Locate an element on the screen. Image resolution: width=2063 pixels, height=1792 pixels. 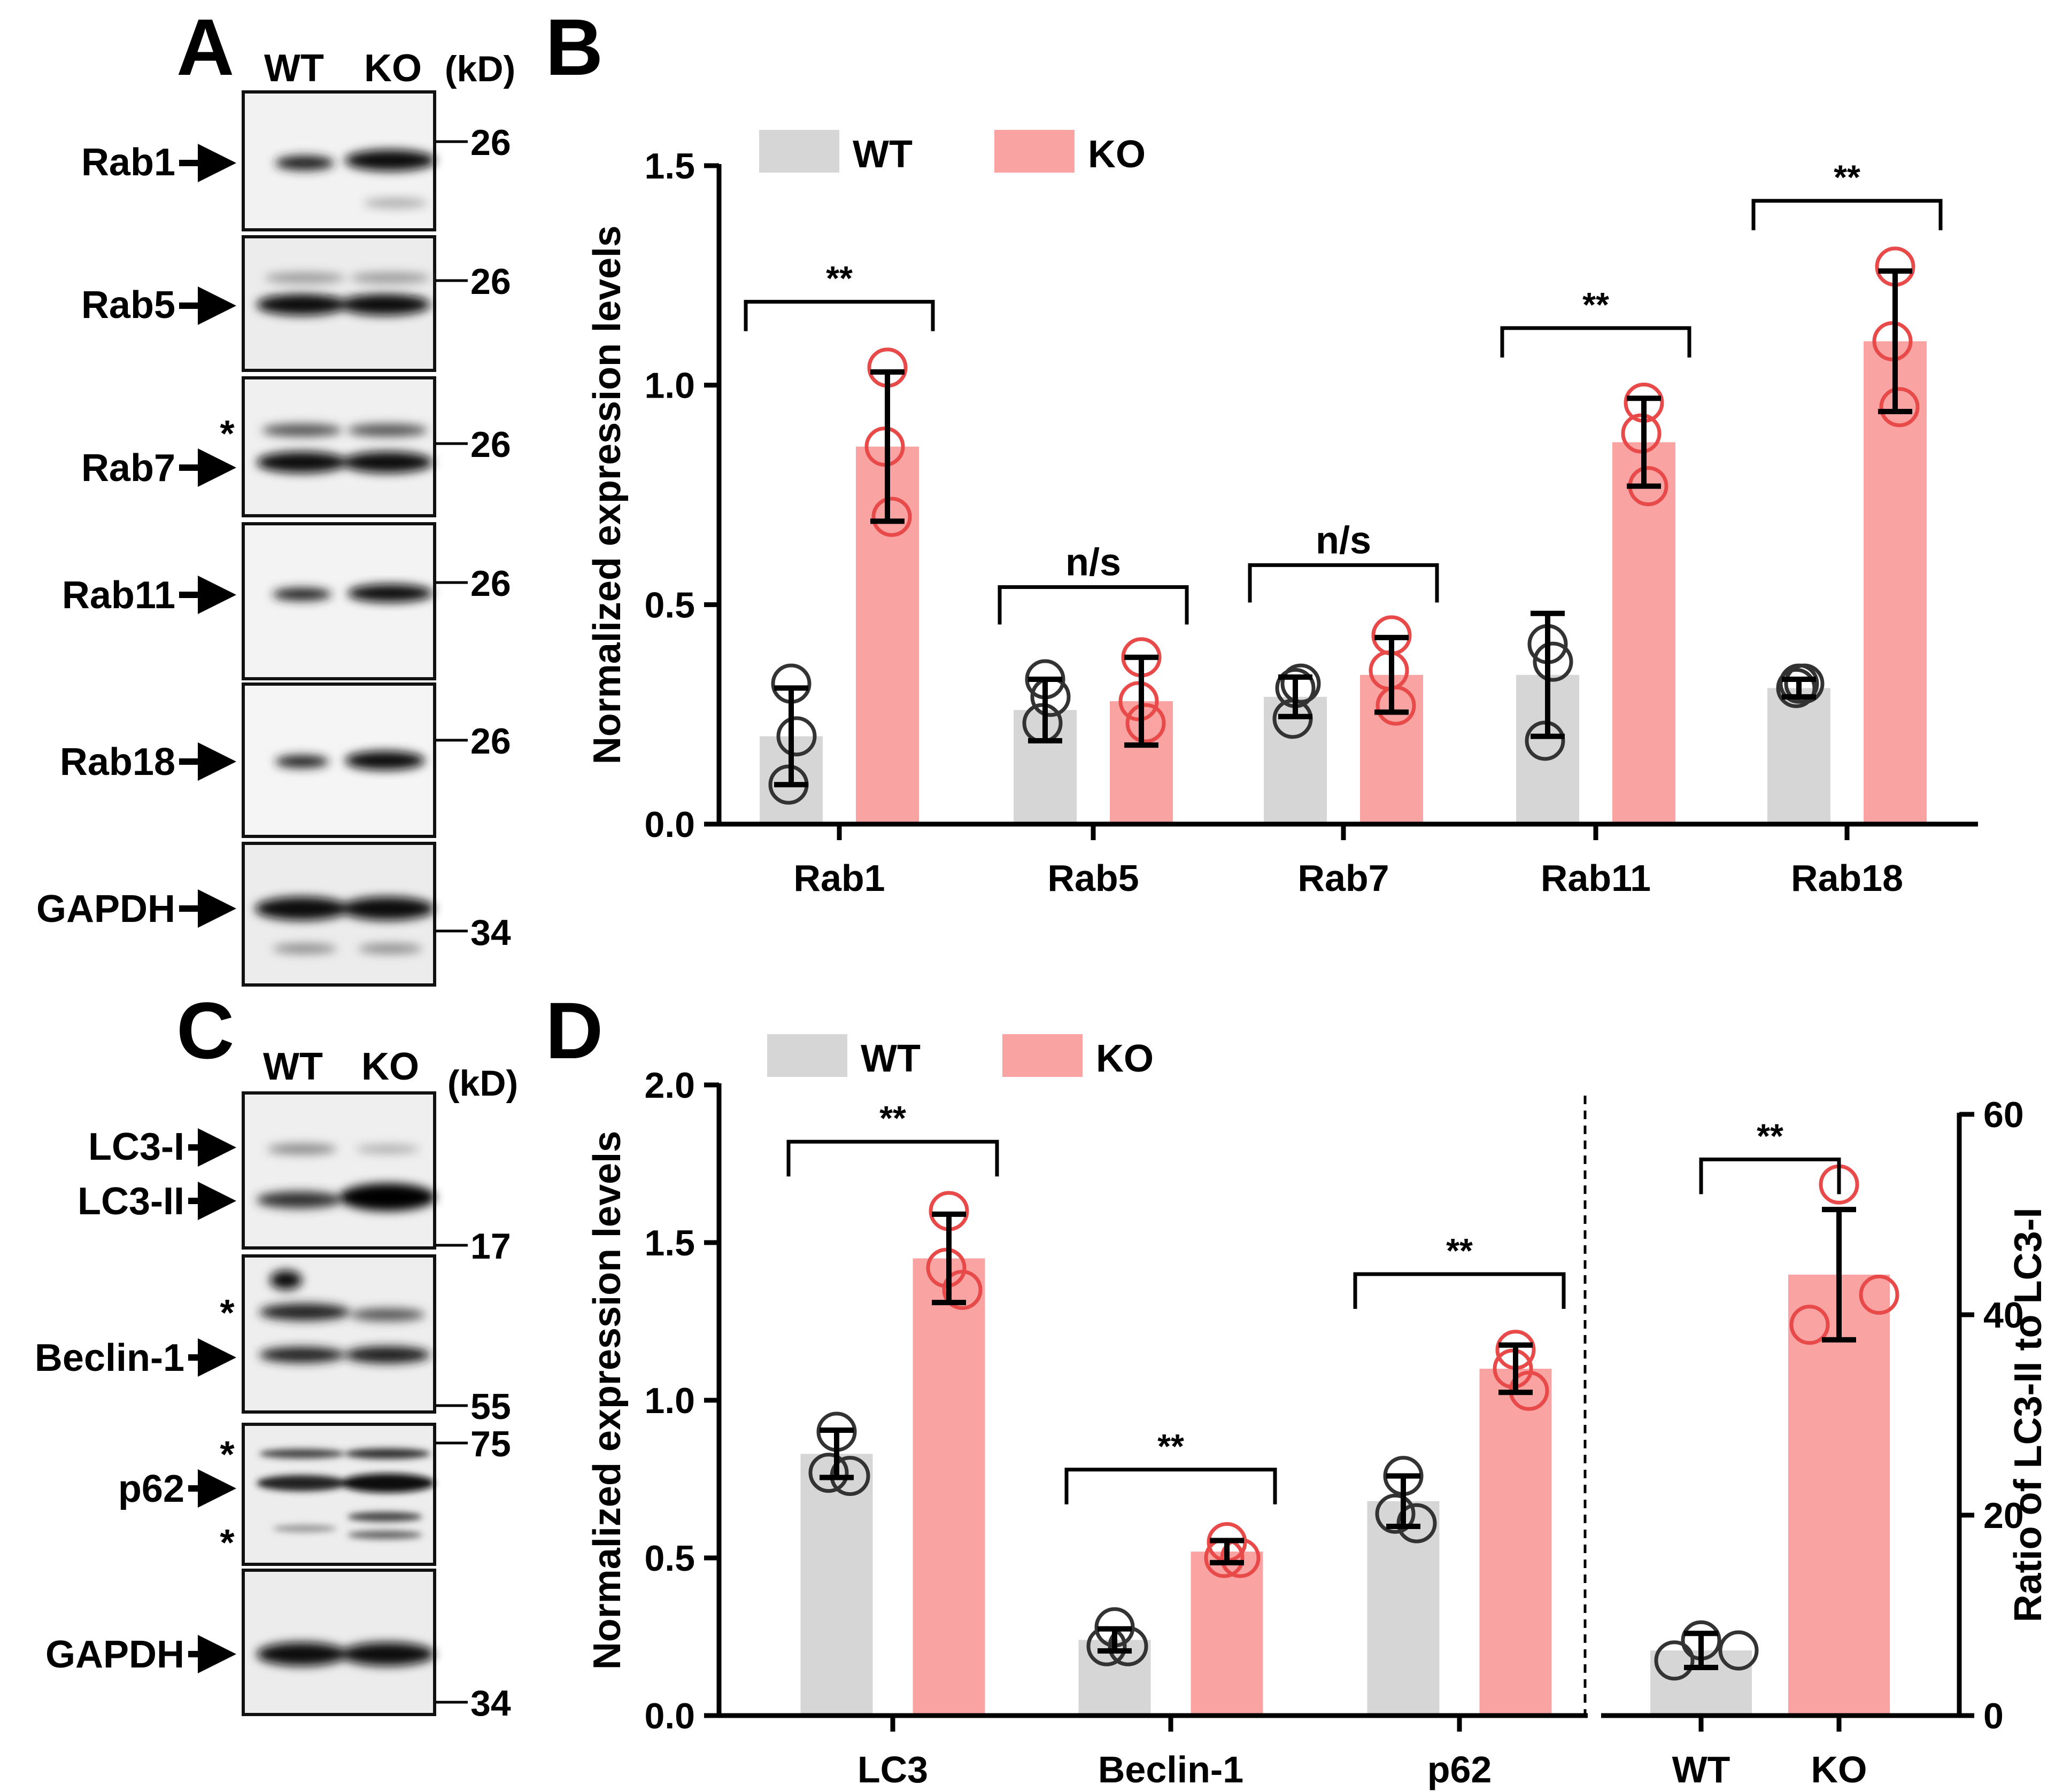
x-tick-label: WT is located at coordinates (1701, 1769).